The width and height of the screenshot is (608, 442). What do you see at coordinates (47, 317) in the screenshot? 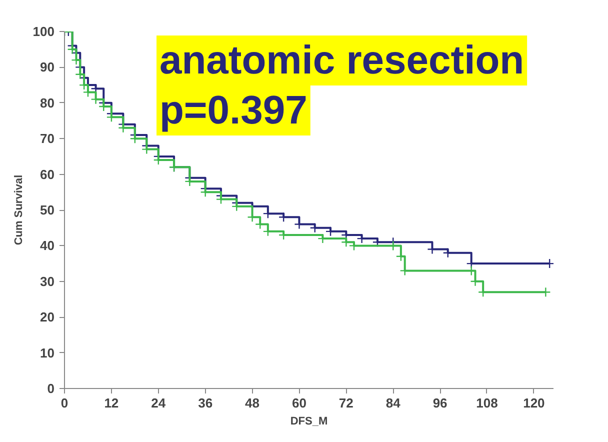
I see `y-tick-label: 20` at bounding box center [47, 317].